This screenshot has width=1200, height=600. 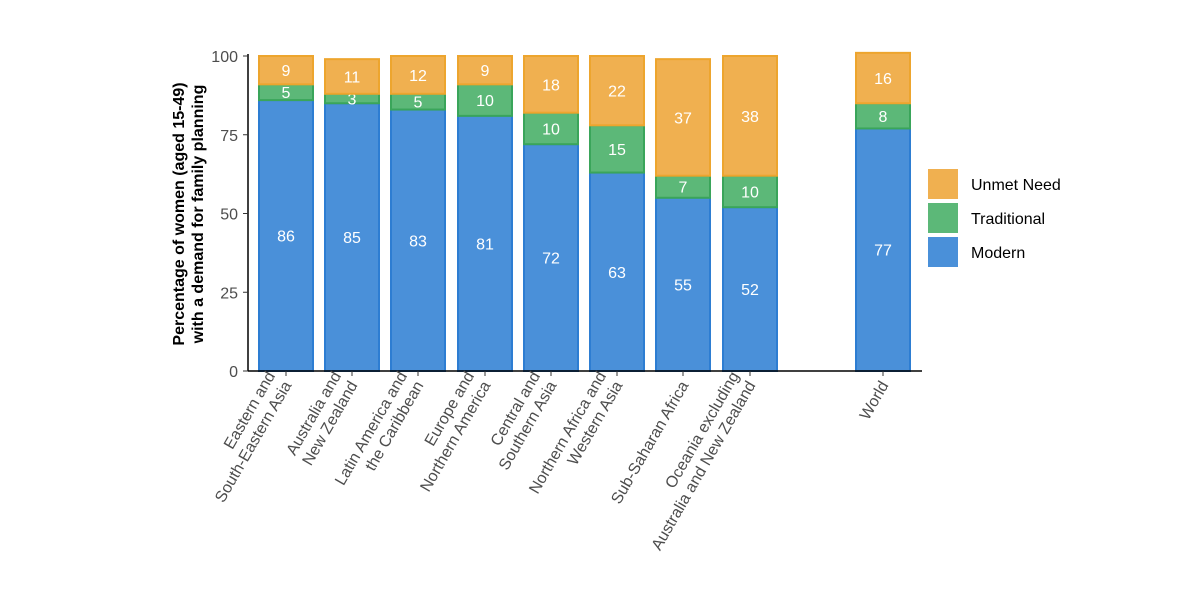 What do you see at coordinates (229, 293) in the screenshot?
I see `y-tick-label: 25` at bounding box center [229, 293].